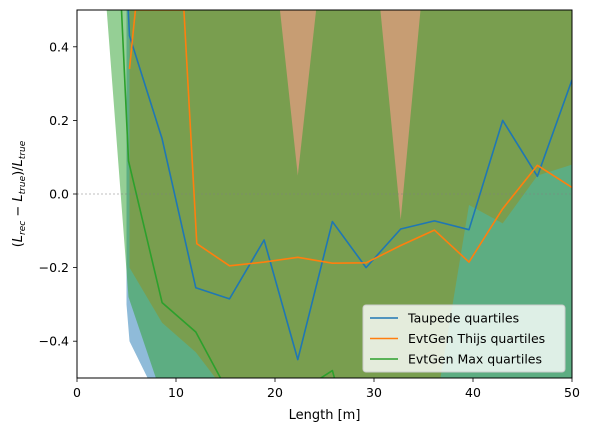 The height and width of the screenshot is (436, 590). Describe the element at coordinates (326, 389) in the screenshot. I see `x-axis-ticks: 0 10 20 30 40 50` at that location.